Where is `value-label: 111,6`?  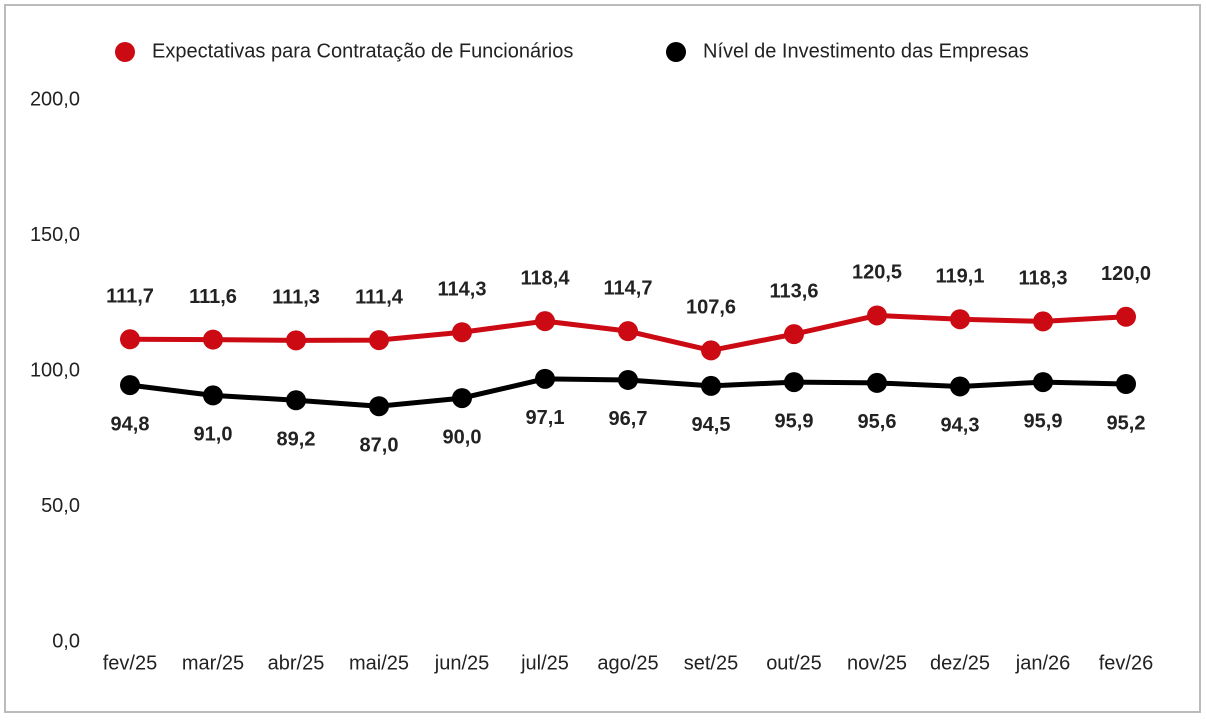
value-label: 111,6 is located at coordinates (213, 297).